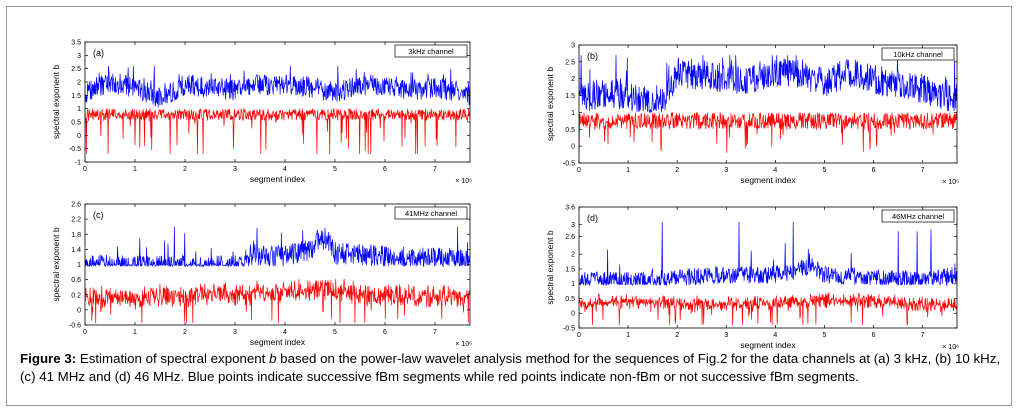 The image size is (1020, 416). I want to click on channel-title: 3kHz channel, so click(431, 51).